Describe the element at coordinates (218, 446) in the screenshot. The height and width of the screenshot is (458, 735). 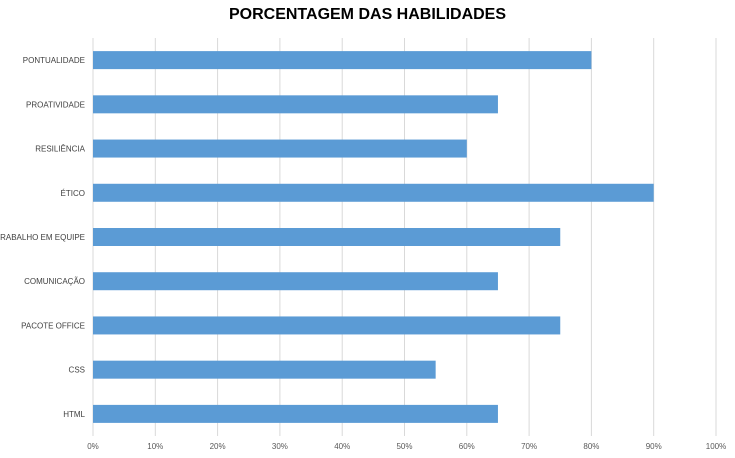
I see `tick-label: 20%` at that location.